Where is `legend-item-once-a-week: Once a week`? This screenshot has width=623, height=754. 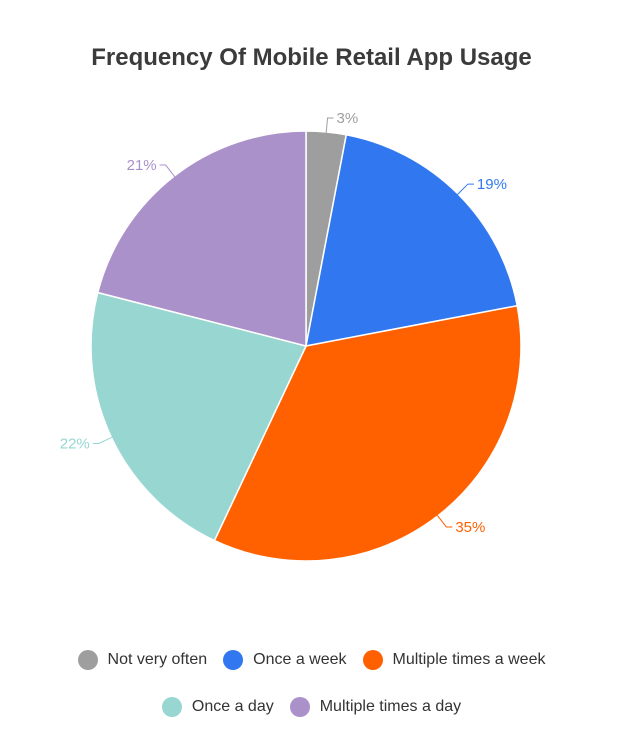 legend-item-once-a-week: Once a week is located at coordinates (285, 660).